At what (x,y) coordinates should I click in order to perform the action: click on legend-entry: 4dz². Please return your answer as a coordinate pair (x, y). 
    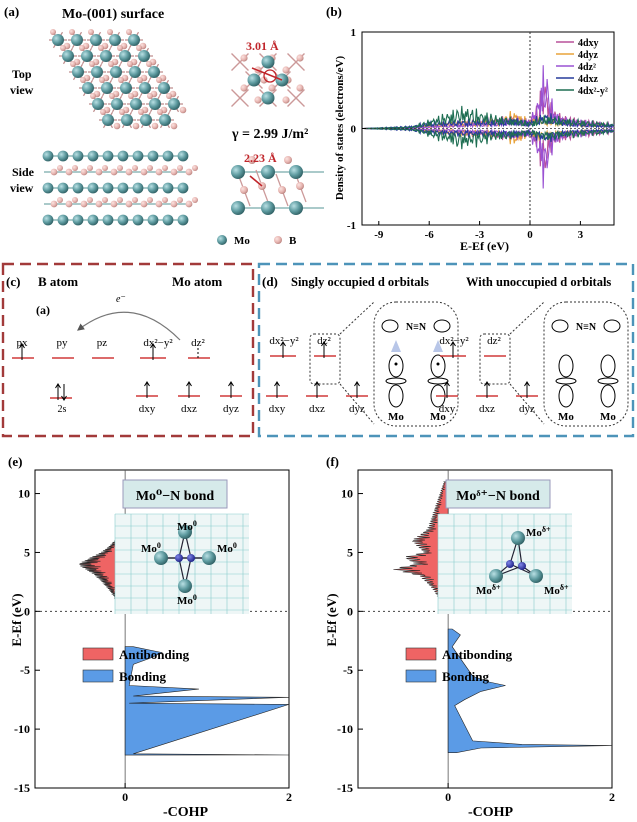
    Looking at the image, I should click on (587, 67).